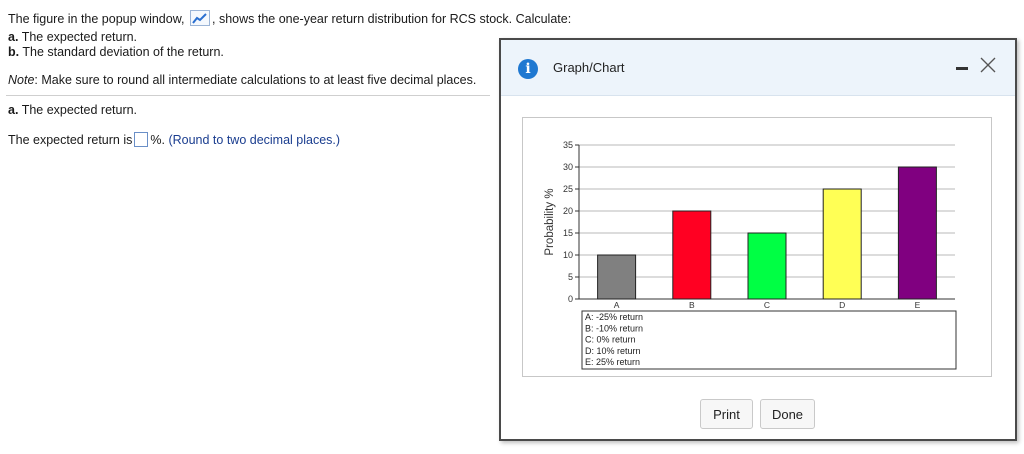  I want to click on y-tick-label: 30, so click(568, 167).